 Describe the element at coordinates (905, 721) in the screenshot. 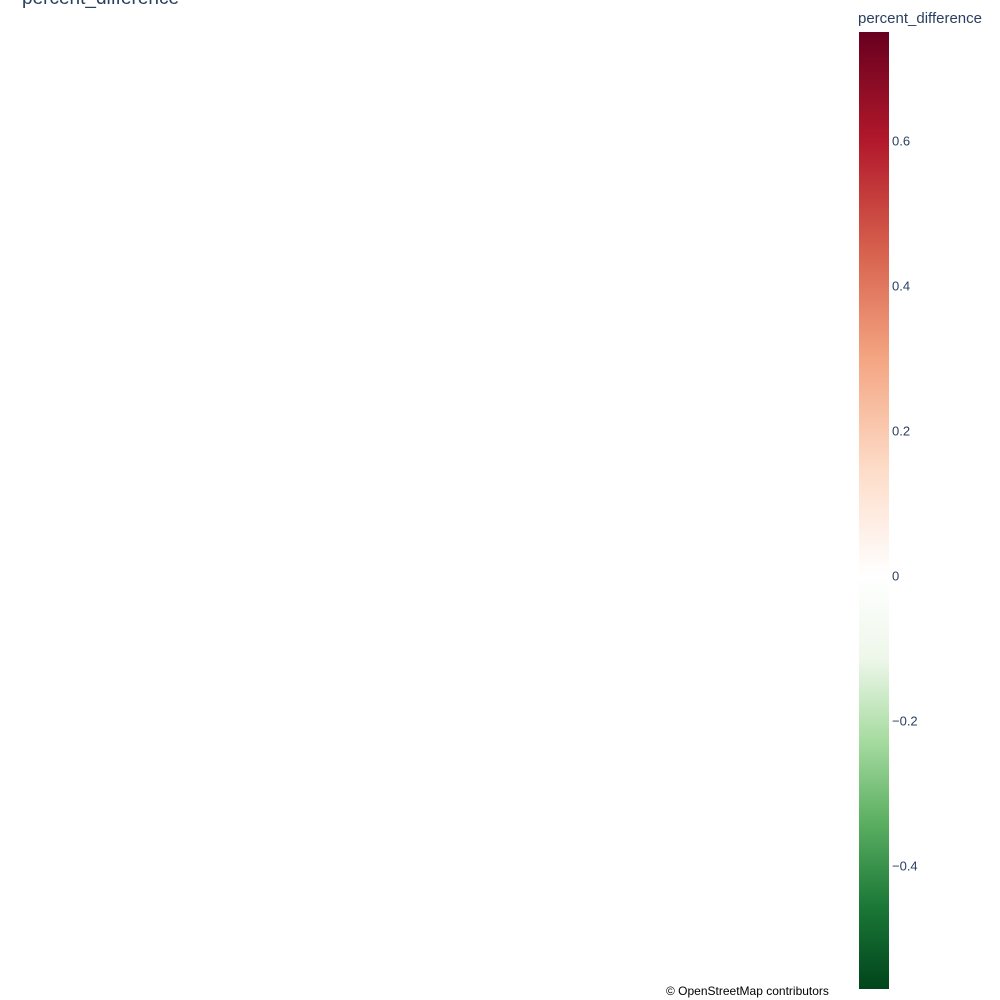

I see `colorbar-tick-label: −0.2` at that location.